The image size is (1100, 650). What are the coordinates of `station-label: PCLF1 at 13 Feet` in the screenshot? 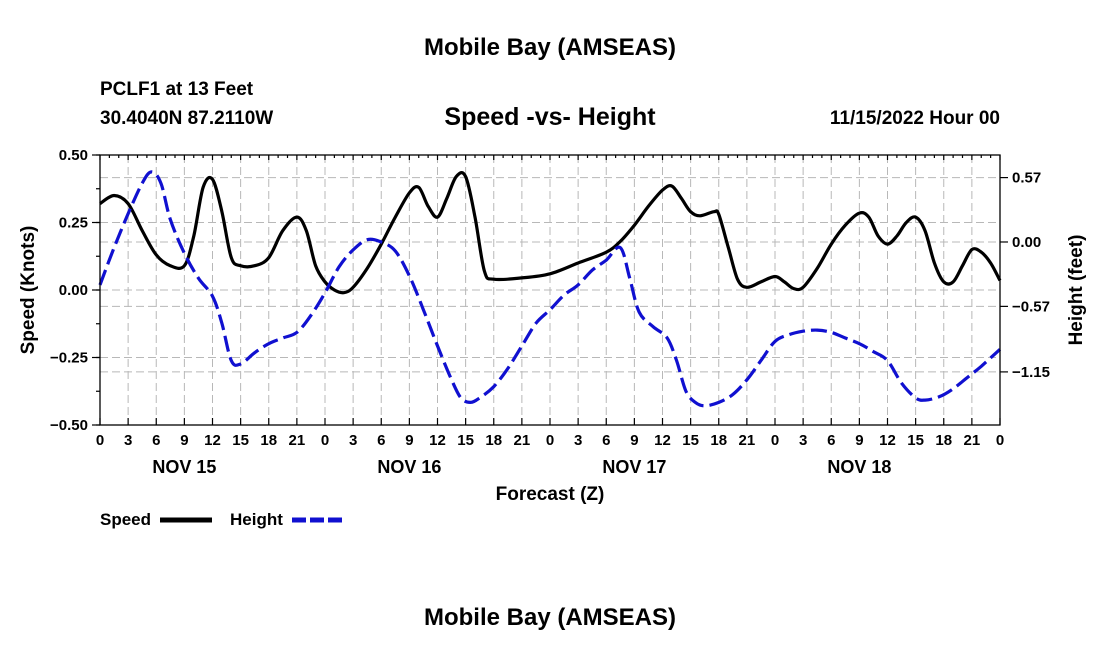 It's located at (177, 89).